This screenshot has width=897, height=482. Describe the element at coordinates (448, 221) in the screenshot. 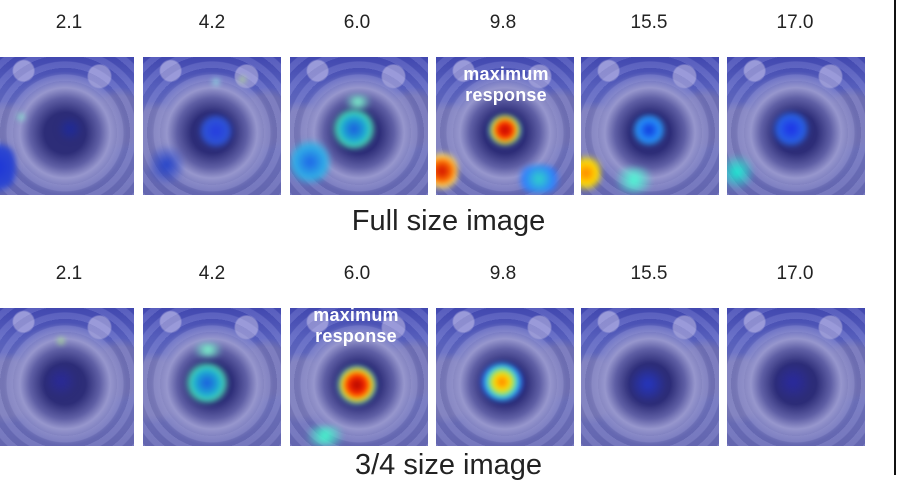

I see `full-size-caption: Full size image` at that location.